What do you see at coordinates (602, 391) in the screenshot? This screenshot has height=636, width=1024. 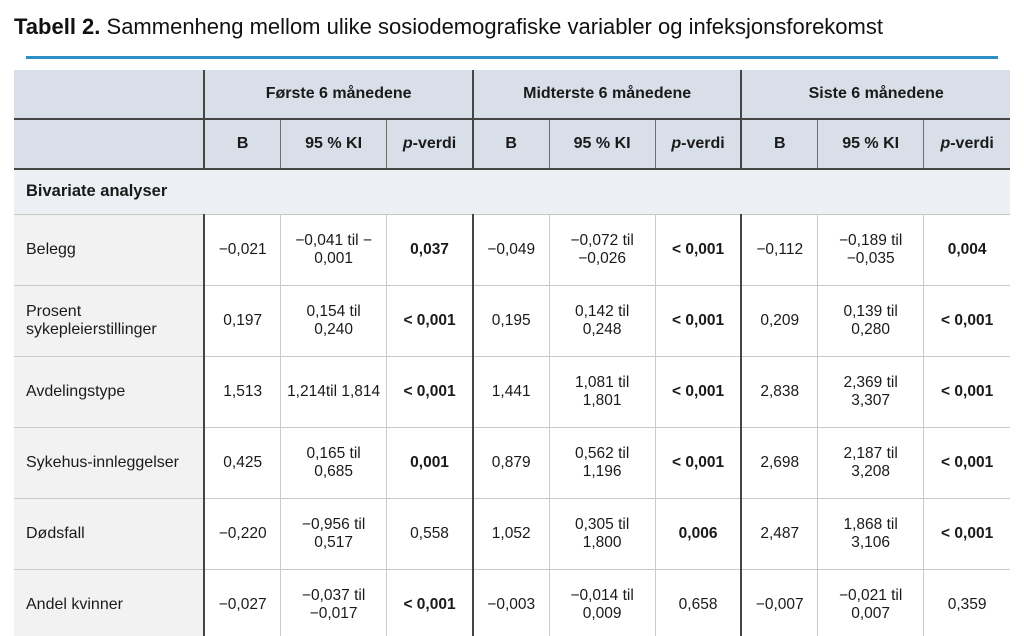 I see `cell-ki: 1,081 til 1,801` at bounding box center [602, 391].